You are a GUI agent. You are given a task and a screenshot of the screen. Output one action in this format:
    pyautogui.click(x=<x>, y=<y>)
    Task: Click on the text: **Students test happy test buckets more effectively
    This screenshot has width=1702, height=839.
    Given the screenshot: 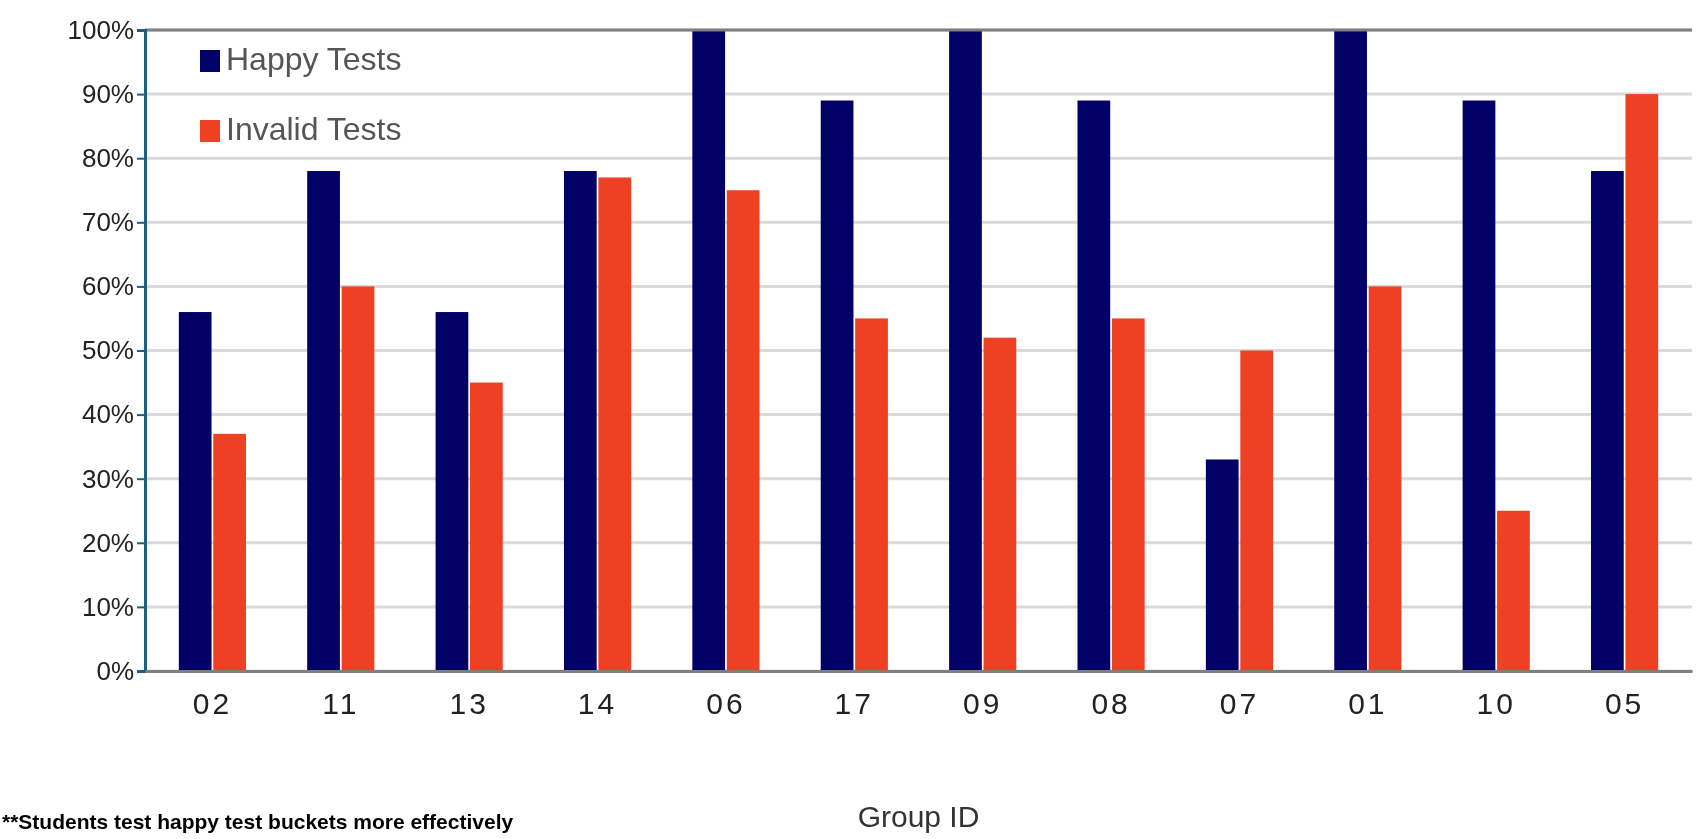 What is the action you would take?
    pyautogui.click(x=258, y=821)
    